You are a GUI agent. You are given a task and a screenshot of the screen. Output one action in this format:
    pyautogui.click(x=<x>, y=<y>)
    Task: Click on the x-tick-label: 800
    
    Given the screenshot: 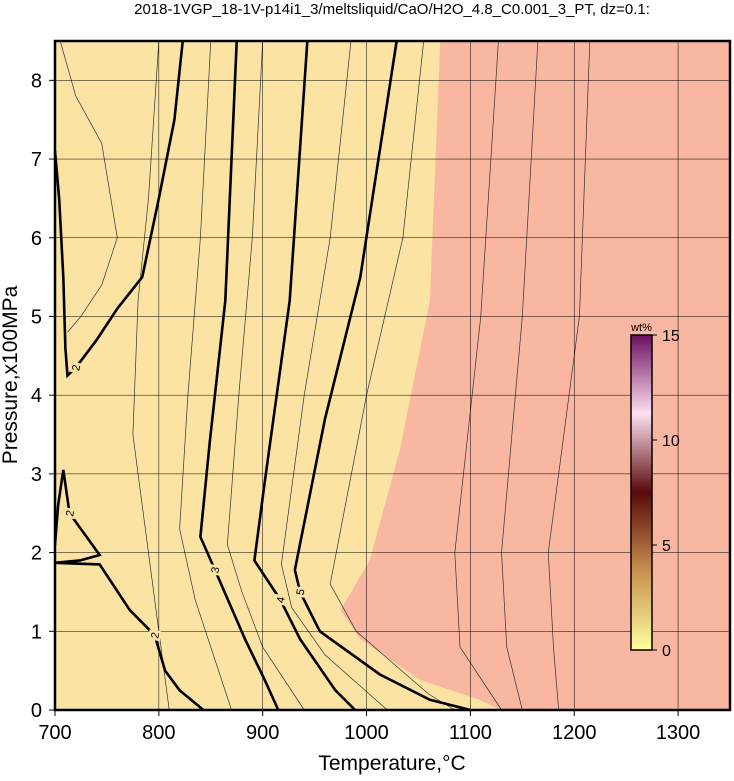 What is the action you would take?
    pyautogui.click(x=158, y=733)
    